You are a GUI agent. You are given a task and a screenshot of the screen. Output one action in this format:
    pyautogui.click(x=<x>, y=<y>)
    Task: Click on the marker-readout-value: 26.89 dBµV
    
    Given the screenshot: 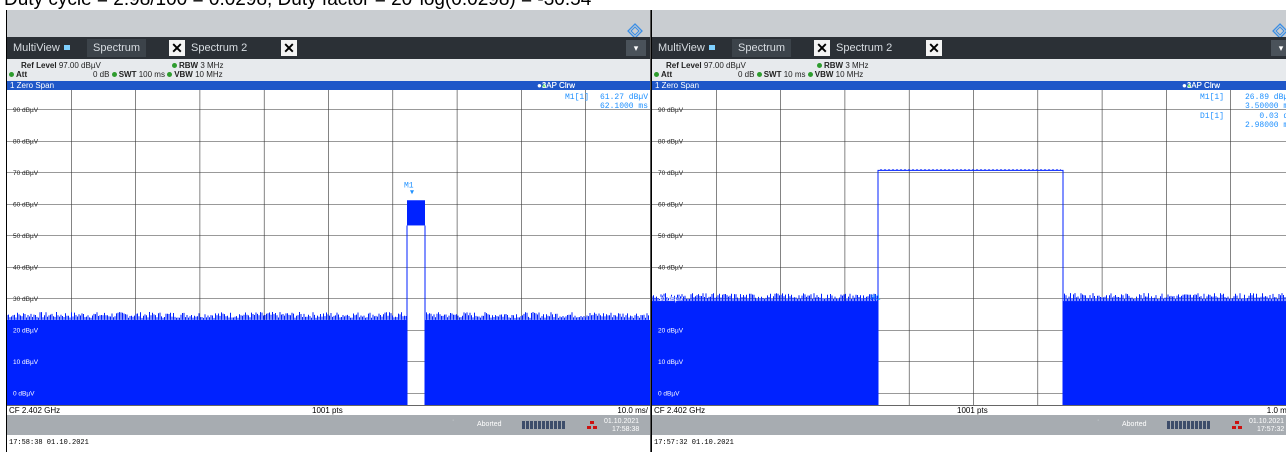 What is the action you would take?
    pyautogui.click(x=1265, y=97)
    